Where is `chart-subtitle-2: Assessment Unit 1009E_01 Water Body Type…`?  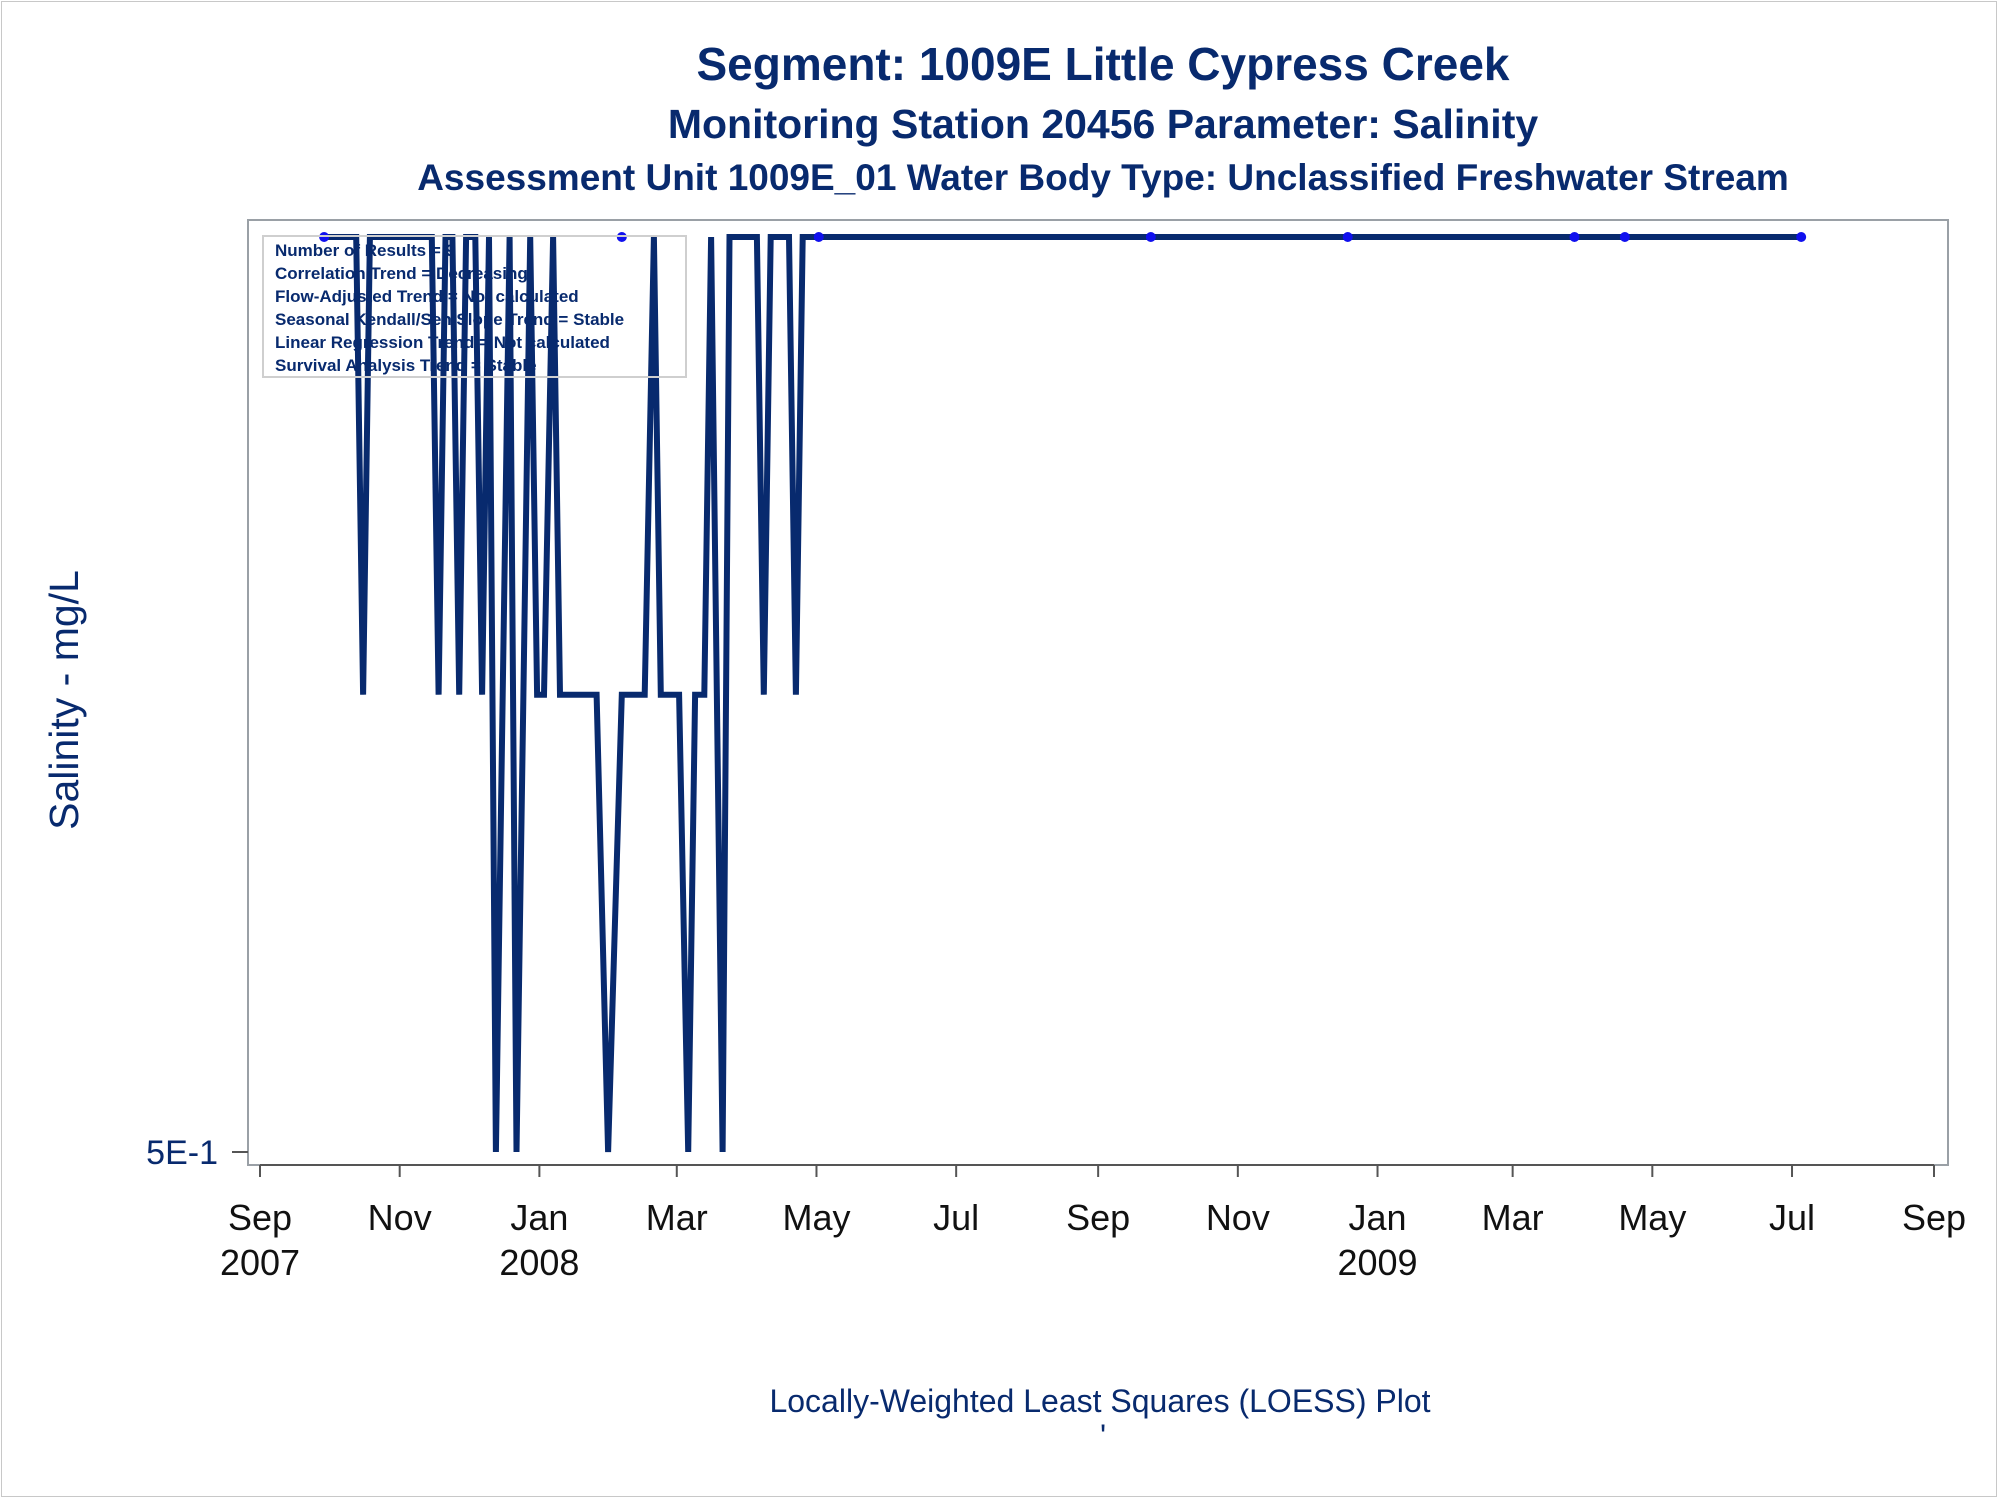
chart-subtitle-2: Assessment Unit 1009E_01 Water Body Type… is located at coordinates (1103, 177).